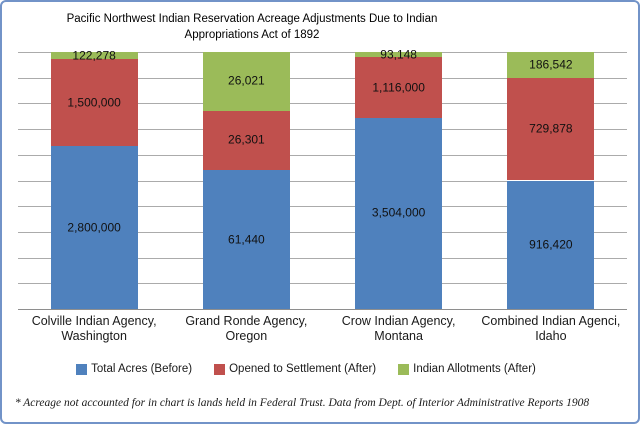 This screenshot has width=640, height=424. I want to click on data-label: 3,504,000, so click(398, 212).